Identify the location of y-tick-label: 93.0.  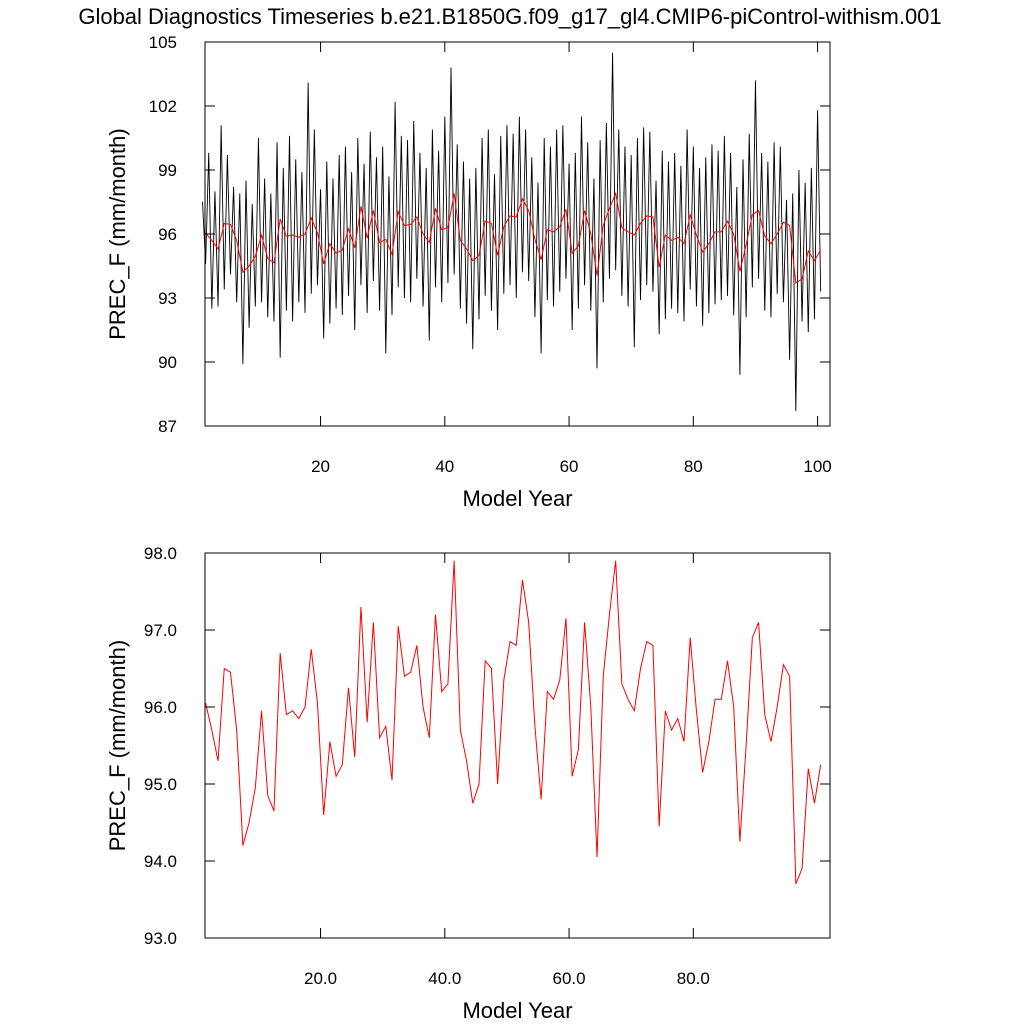
(160, 938).